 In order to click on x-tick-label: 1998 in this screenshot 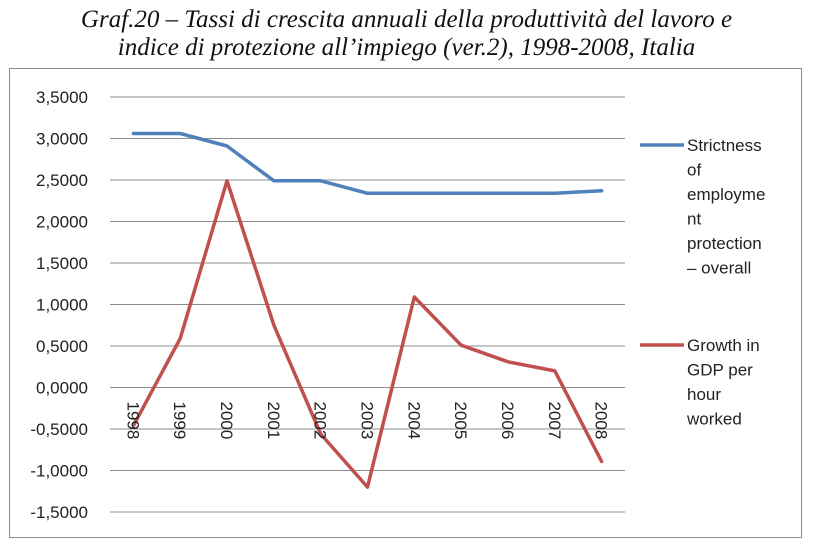, I will do `click(132, 421)`.